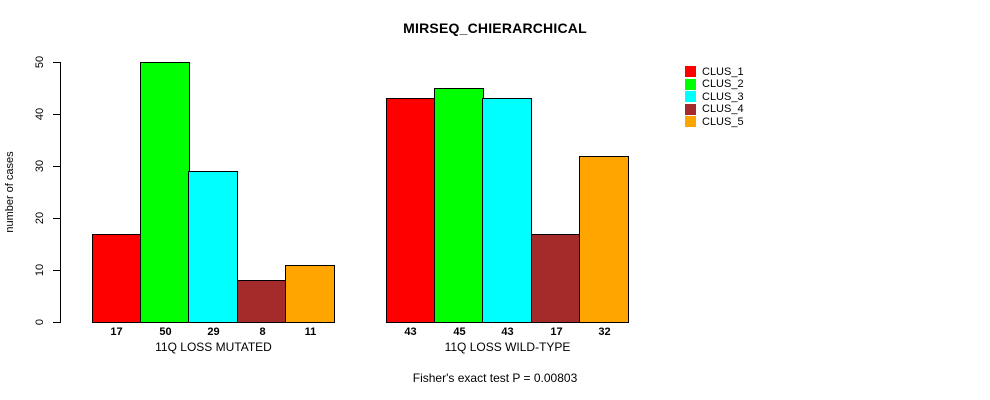 This screenshot has width=990, height=400. I want to click on y-tick-label: 20, so click(40, 218).